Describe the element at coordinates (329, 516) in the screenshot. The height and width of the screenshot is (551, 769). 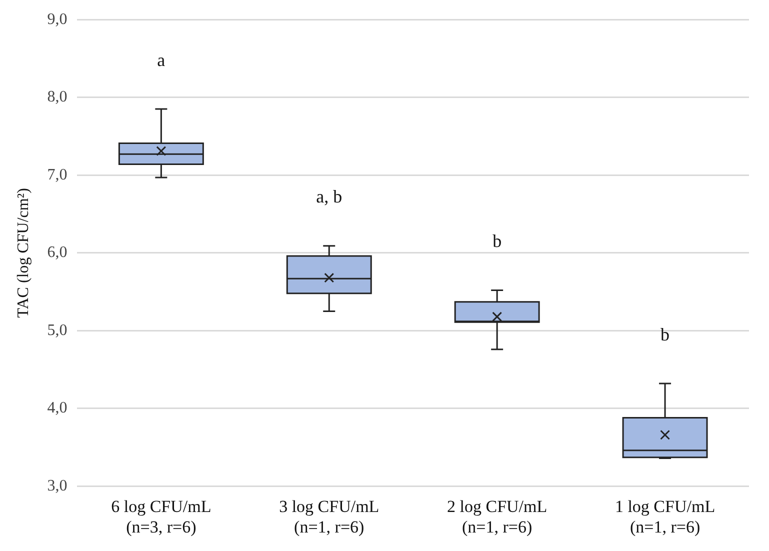
I see `x-tick-label: 3 log CFU/mL (n=1, r=6)` at that location.